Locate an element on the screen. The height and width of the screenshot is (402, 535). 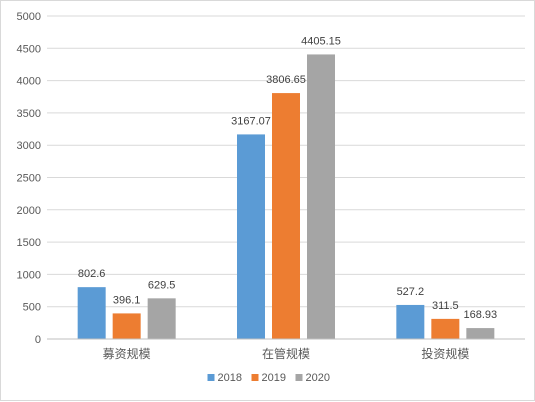
y-tick-label: 2000 is located at coordinates (29, 211).